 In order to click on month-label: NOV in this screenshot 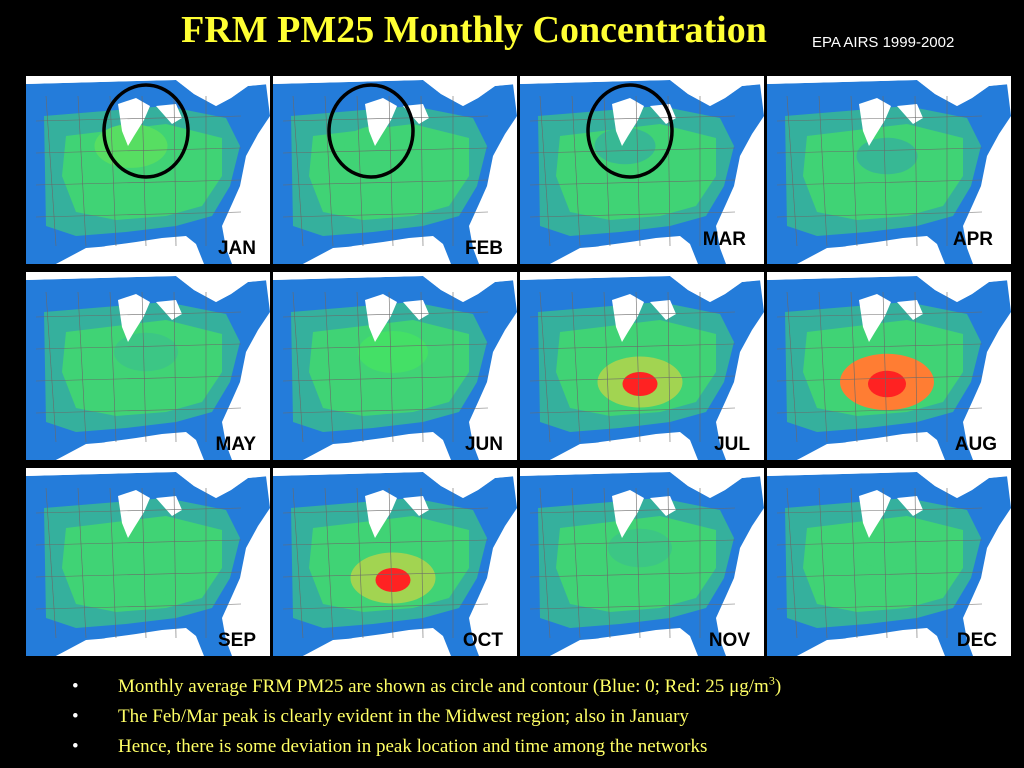, I will do `click(729, 640)`.